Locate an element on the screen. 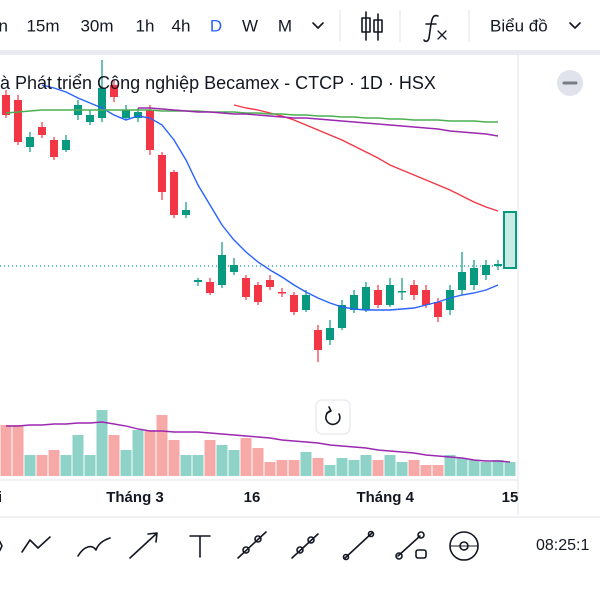 This screenshot has height=600, width=600. volume-ma-line is located at coordinates (258, 442).